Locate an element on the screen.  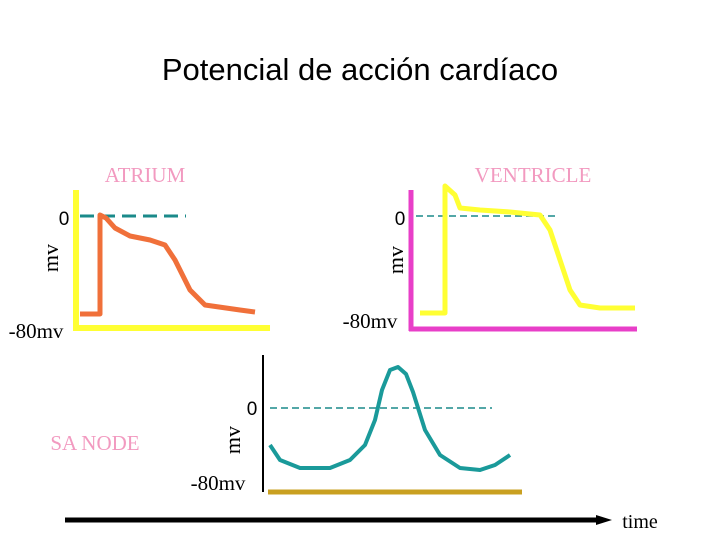
sa-min: -80mv is located at coordinates (218, 483).